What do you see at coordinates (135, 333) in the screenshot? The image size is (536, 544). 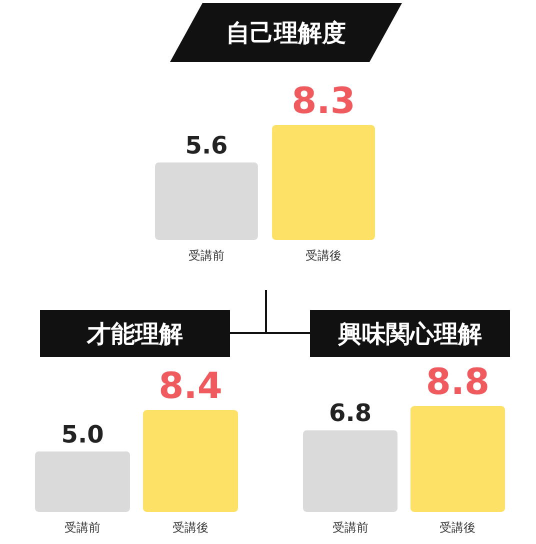 I see `chart-title: 才能理解` at bounding box center [135, 333].